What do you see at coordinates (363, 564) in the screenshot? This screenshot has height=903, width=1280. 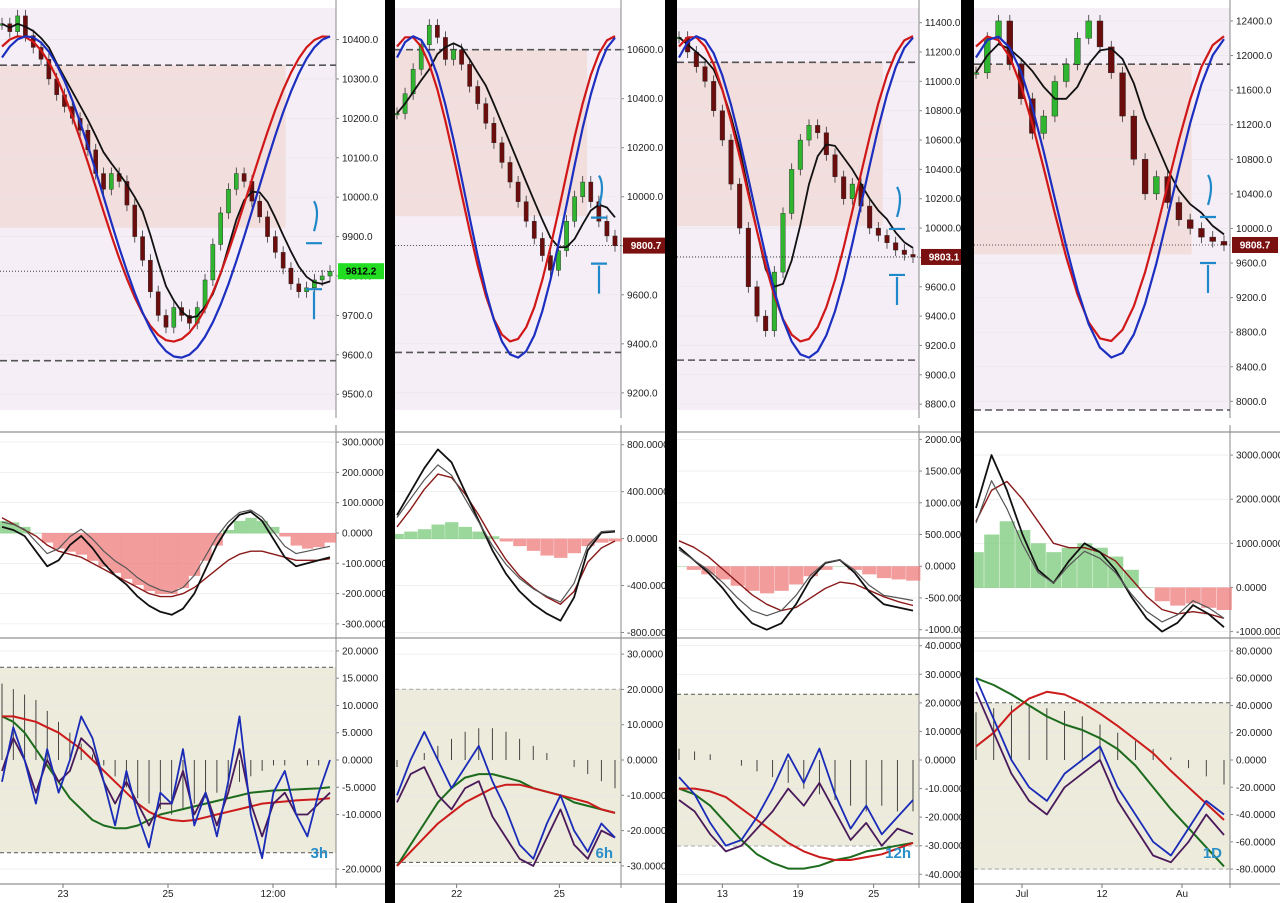 I see `osc1-tick-label: -100.0000` at bounding box center [363, 564].